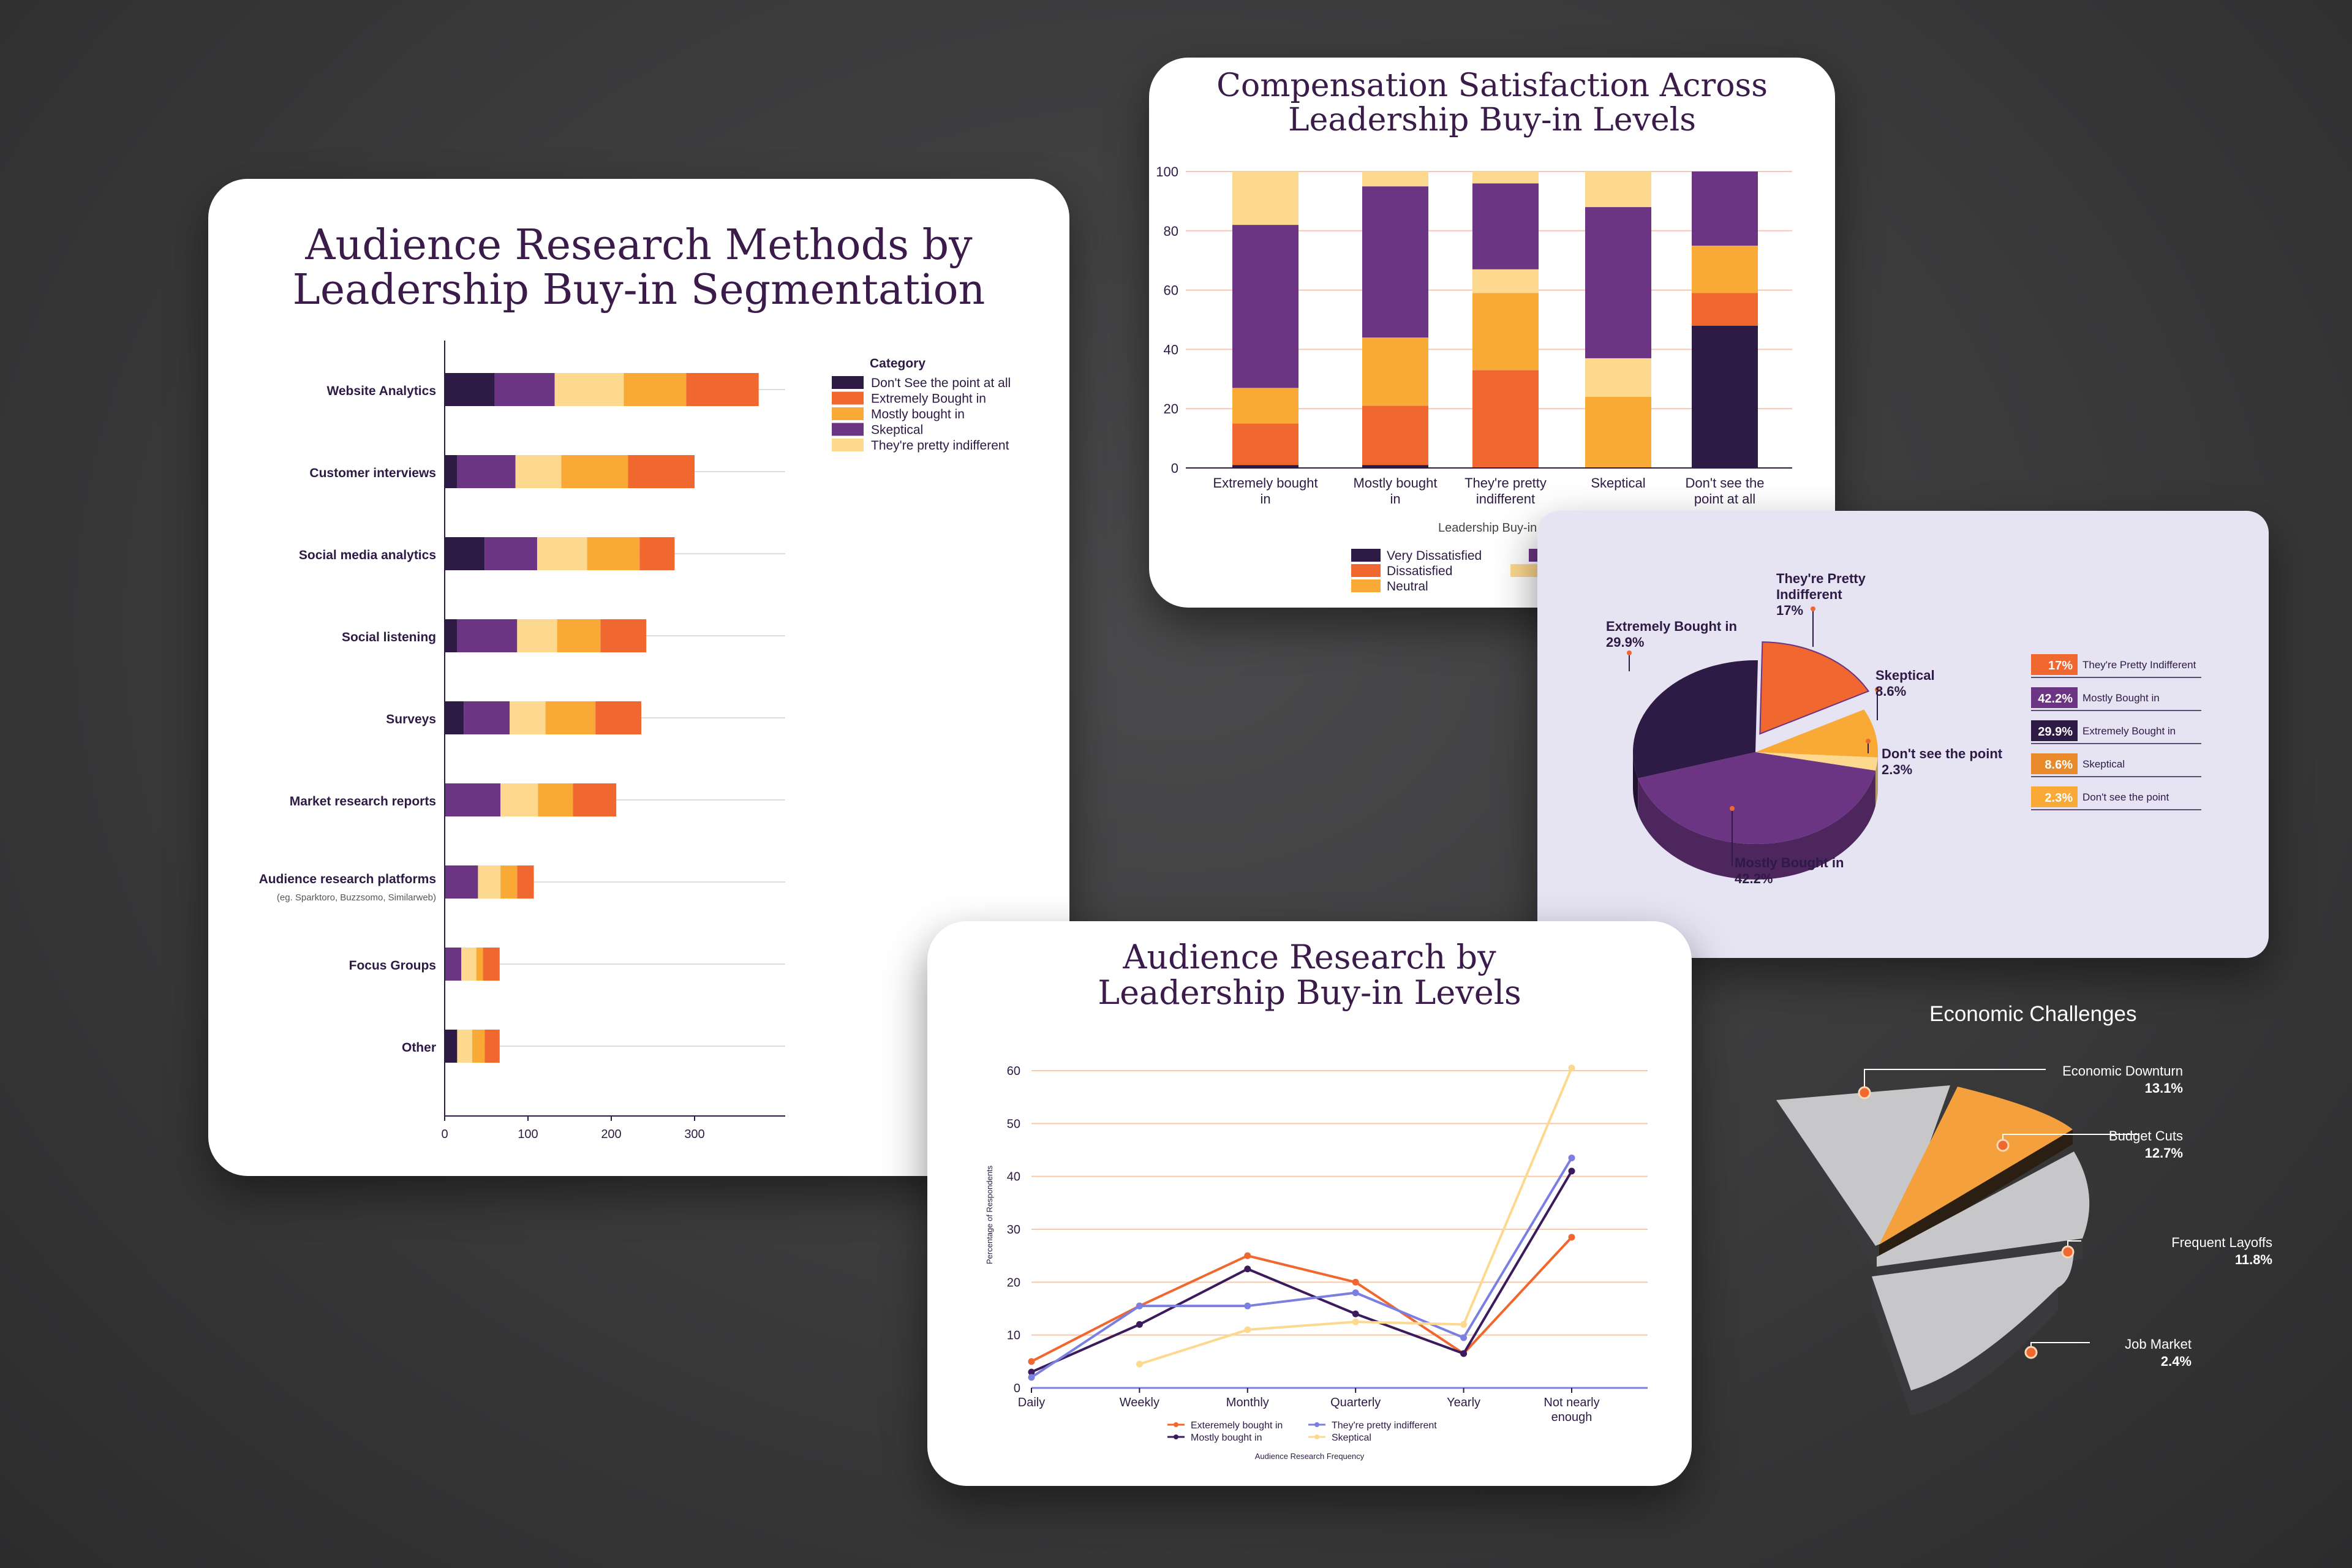  I want to click on x-tick-label: in, so click(1395, 499).